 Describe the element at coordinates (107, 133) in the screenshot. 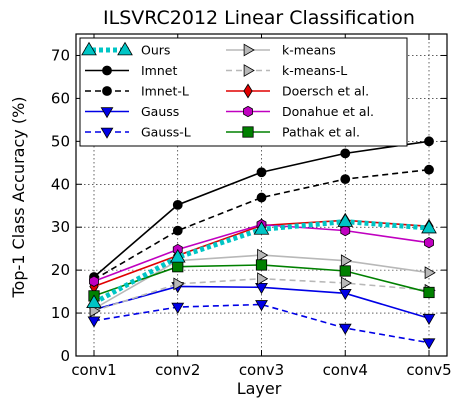

I see `legend-marker-gauss-l` at that location.